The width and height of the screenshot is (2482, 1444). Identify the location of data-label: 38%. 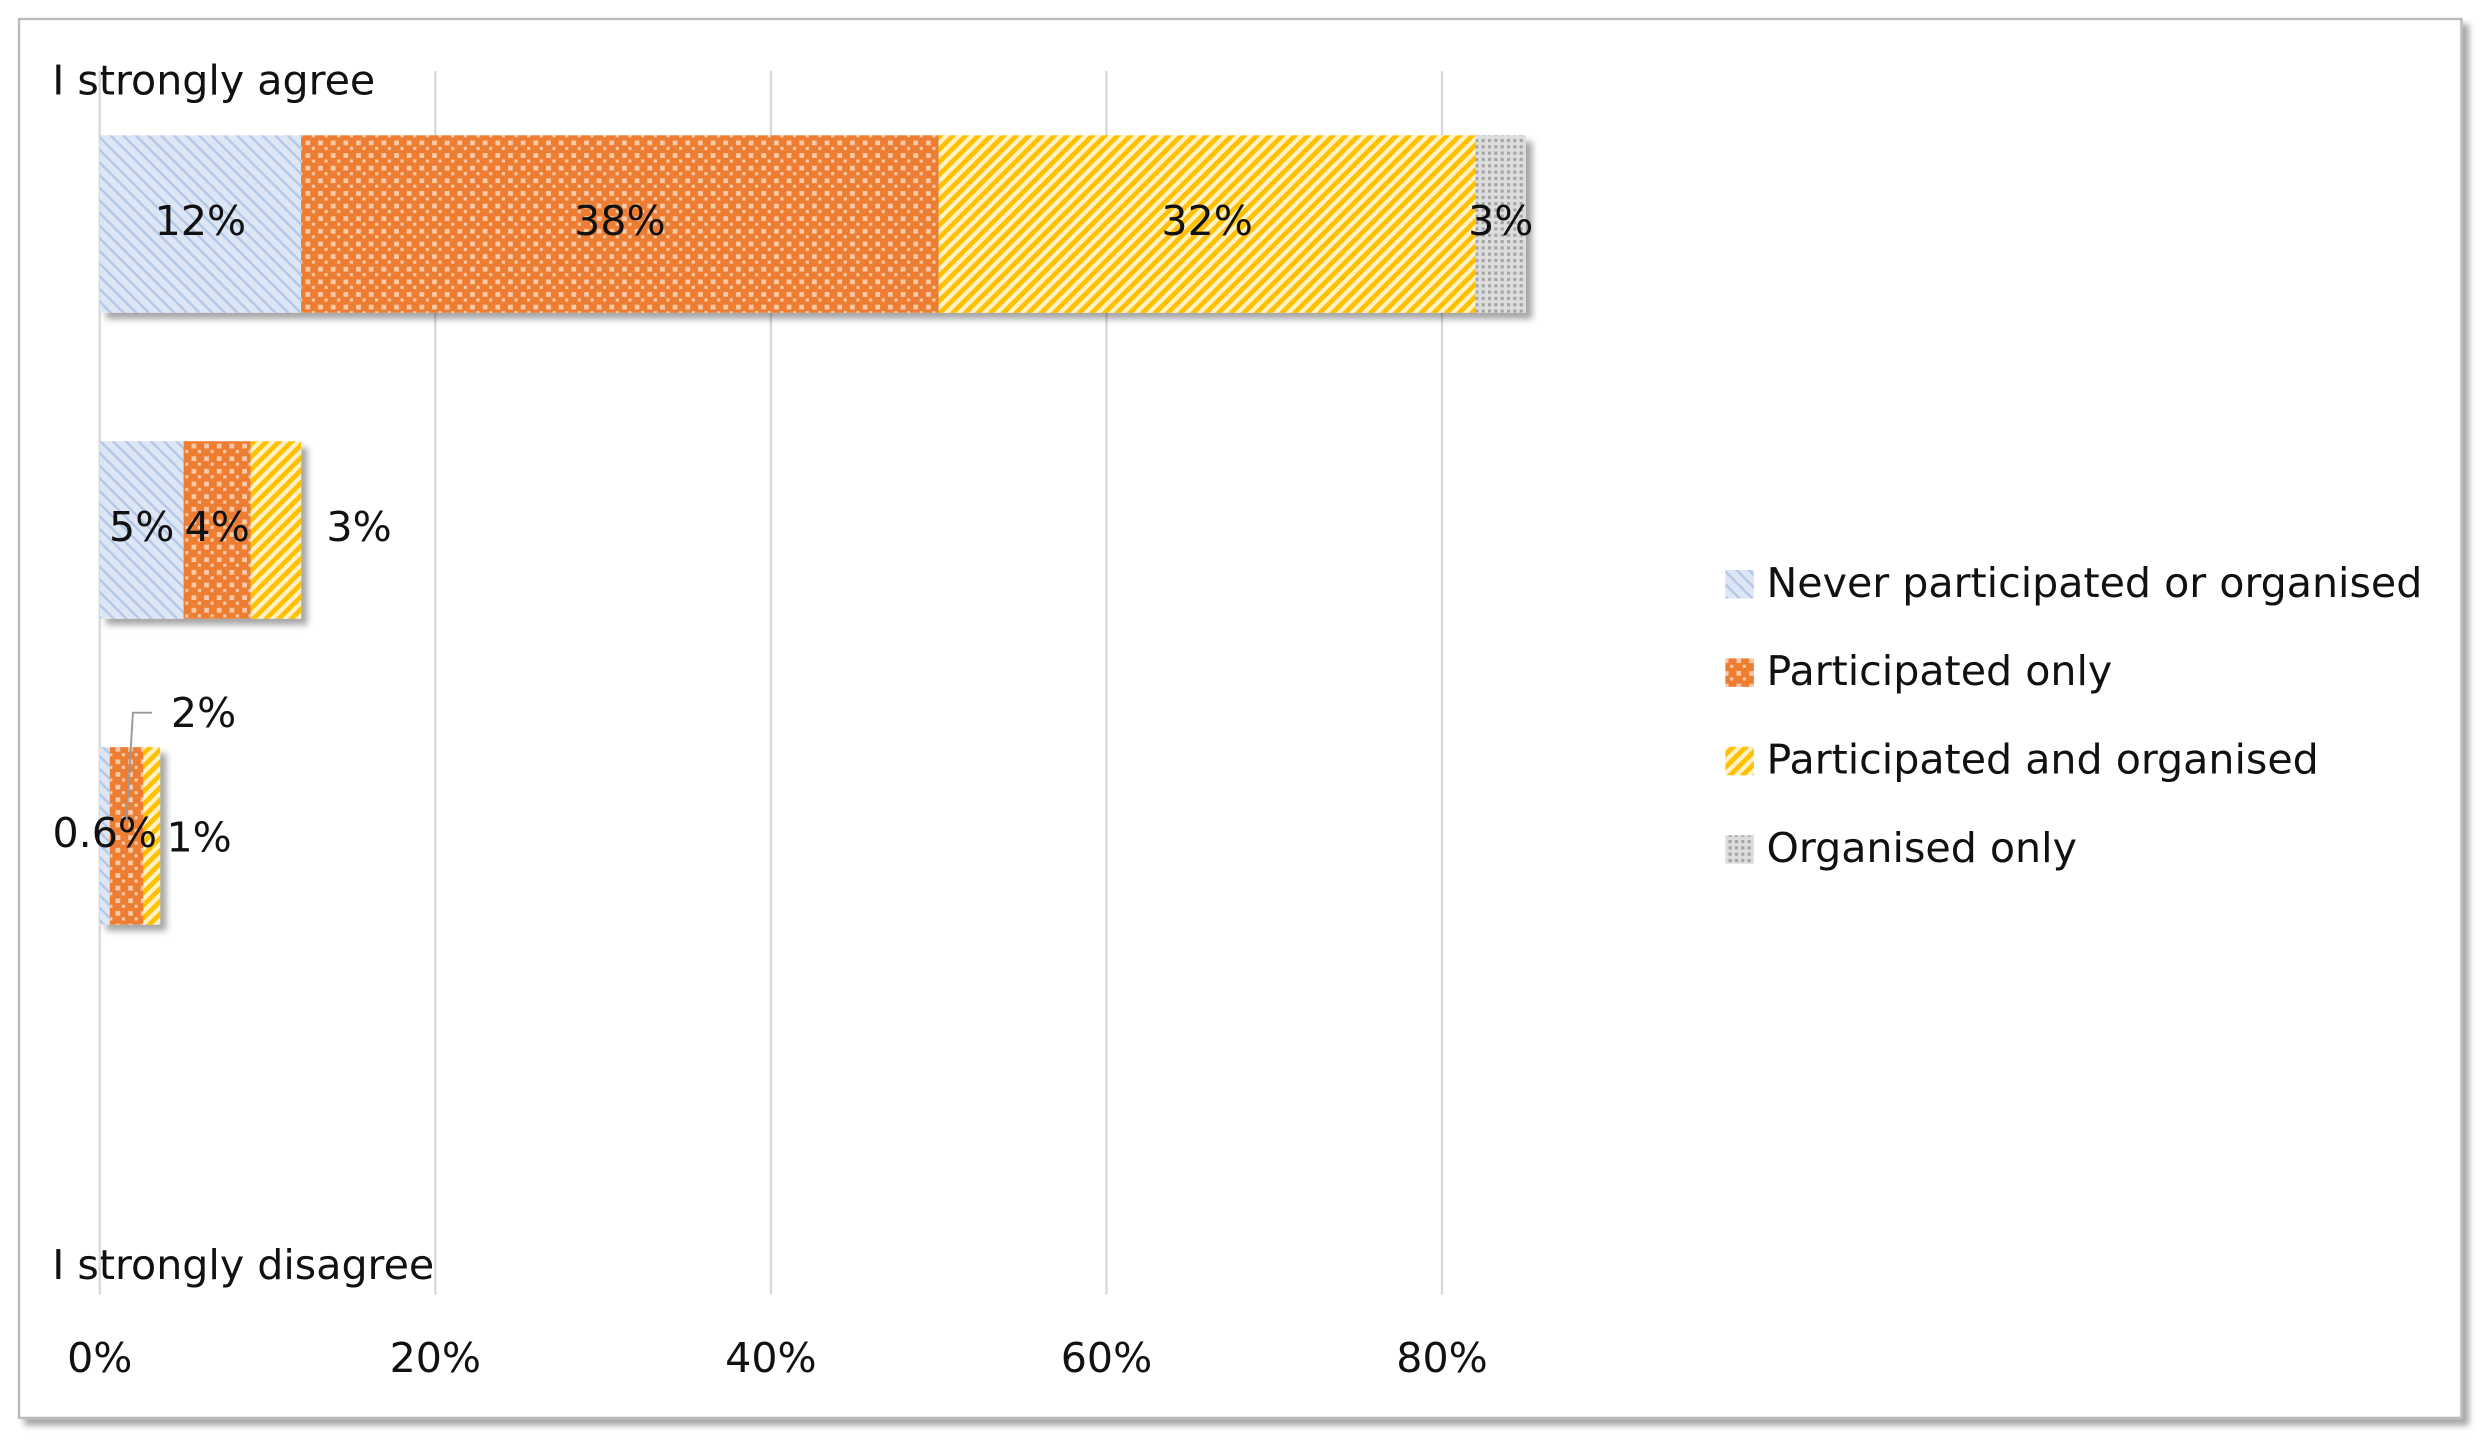
(619, 221).